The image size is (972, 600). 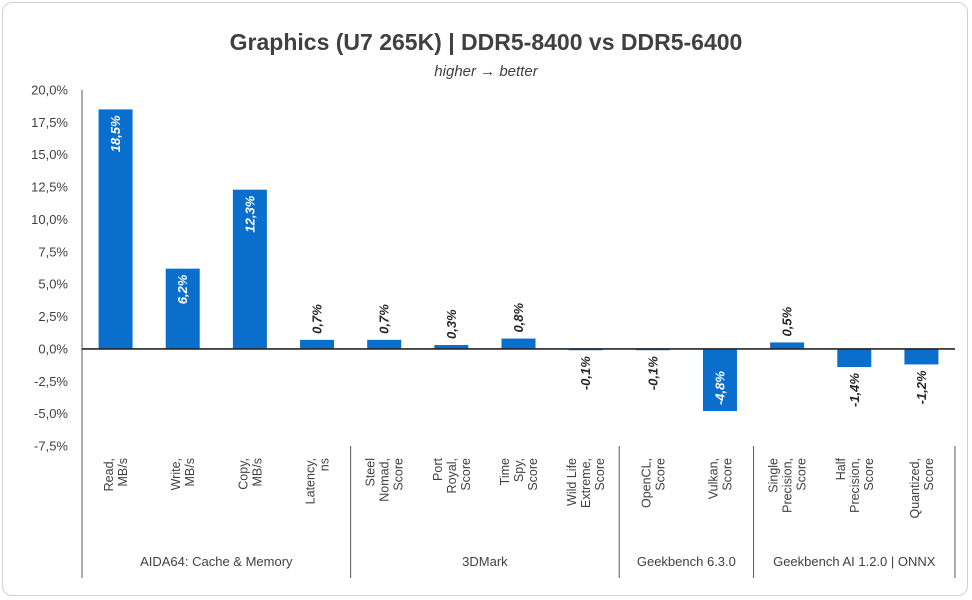 What do you see at coordinates (49, 90) in the screenshot?
I see `y-tick-label: 20,0%` at bounding box center [49, 90].